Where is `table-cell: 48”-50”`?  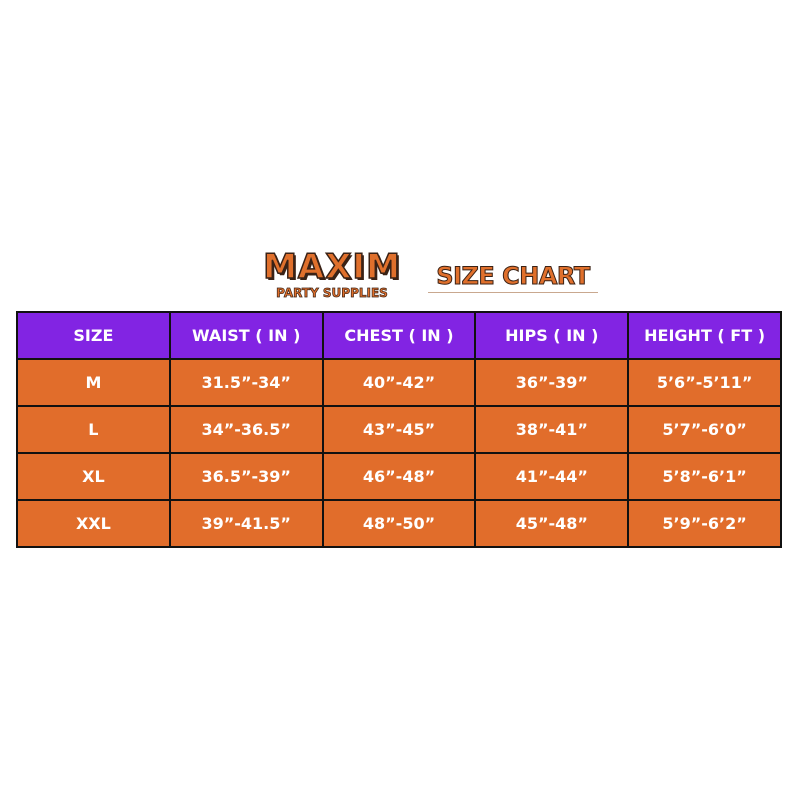
table-cell: 48”-50” is located at coordinates (399, 523).